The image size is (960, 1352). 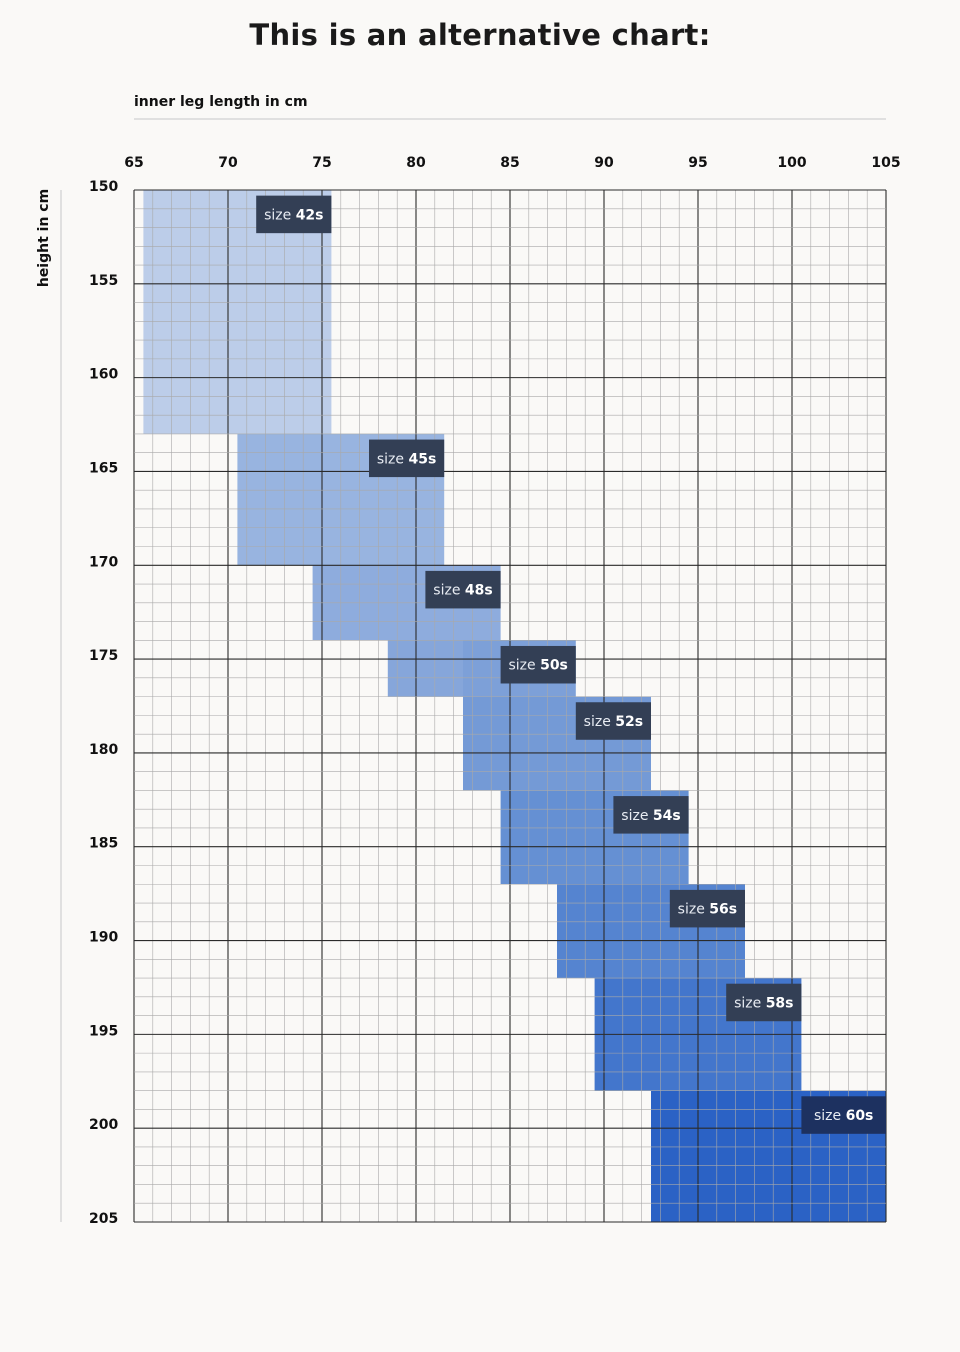 I want to click on size-label-60s: size 60s, so click(x=843, y=1115).